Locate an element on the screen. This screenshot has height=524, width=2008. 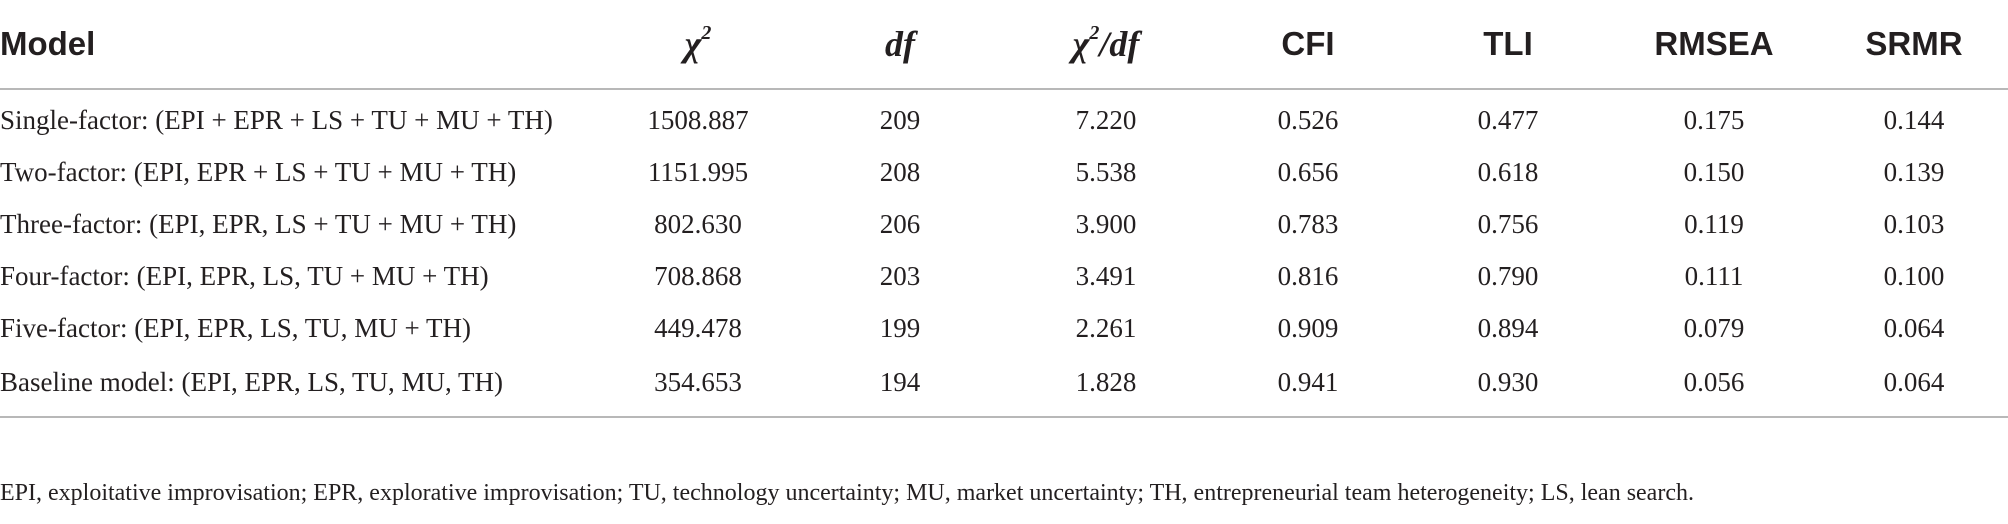
header-chidf-superscript: 2 is located at coordinates (1094, 33).